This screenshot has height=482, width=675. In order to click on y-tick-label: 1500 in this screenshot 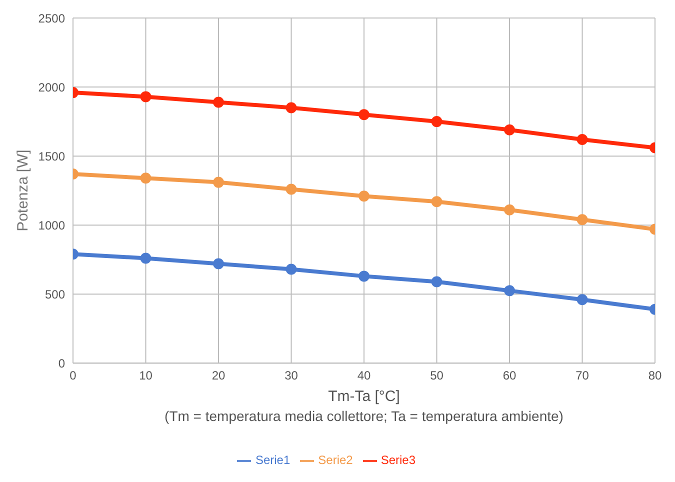, I will do `click(52, 156)`.